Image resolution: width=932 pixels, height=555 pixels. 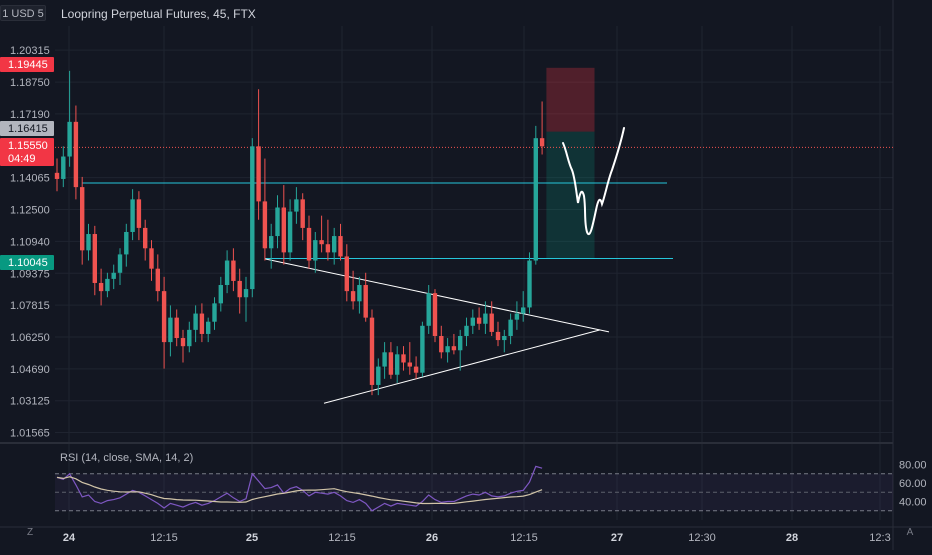 I want to click on price-badge-entry-bg, so click(x=27, y=128).